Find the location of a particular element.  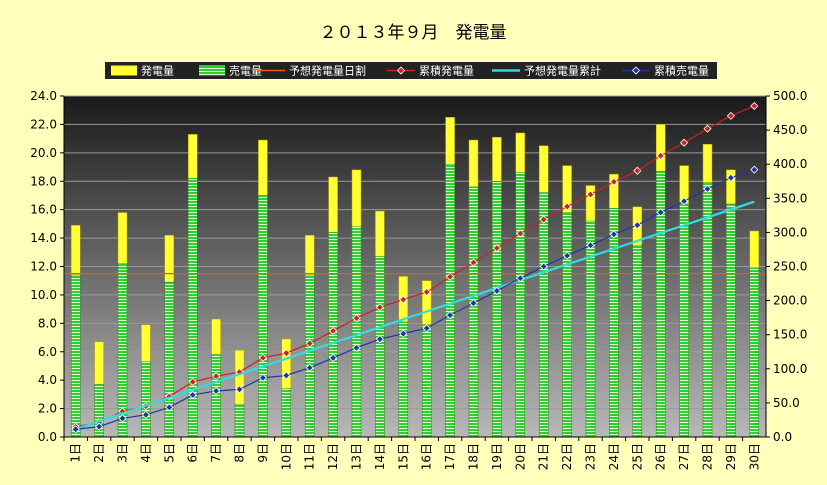

left-tick-label: 8.0 is located at coordinates (47, 323).